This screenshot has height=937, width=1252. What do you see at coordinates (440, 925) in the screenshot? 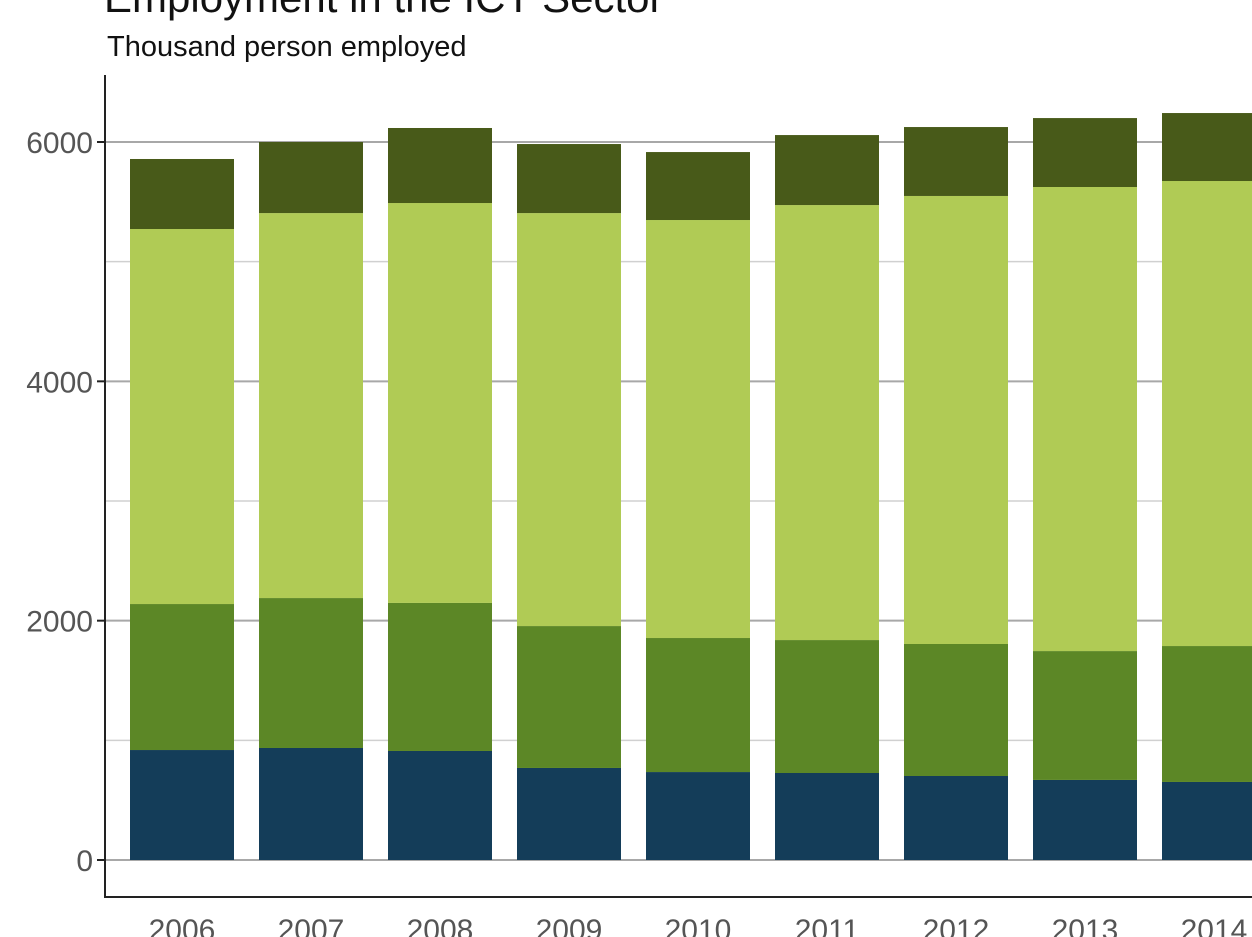
I see `x-tick-label: 2008` at bounding box center [440, 925].